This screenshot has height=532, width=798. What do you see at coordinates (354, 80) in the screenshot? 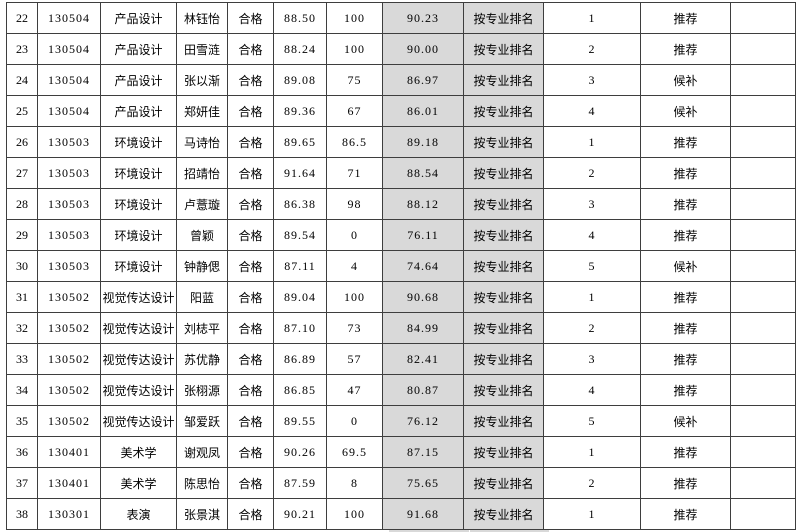
I see `score-secondary-cell: 75` at bounding box center [354, 80].